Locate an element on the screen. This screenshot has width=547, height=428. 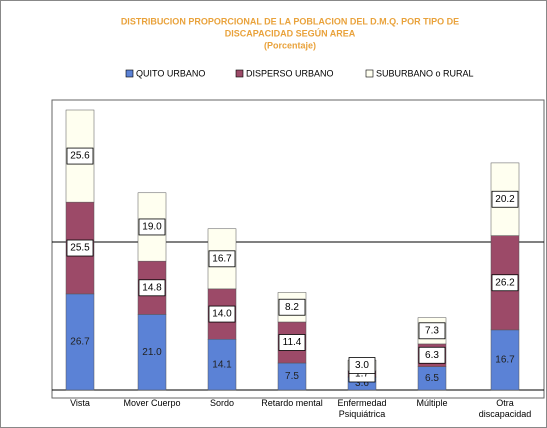
x-tick-label: Enfermedad Psiquiátrica is located at coordinates (362, 408).